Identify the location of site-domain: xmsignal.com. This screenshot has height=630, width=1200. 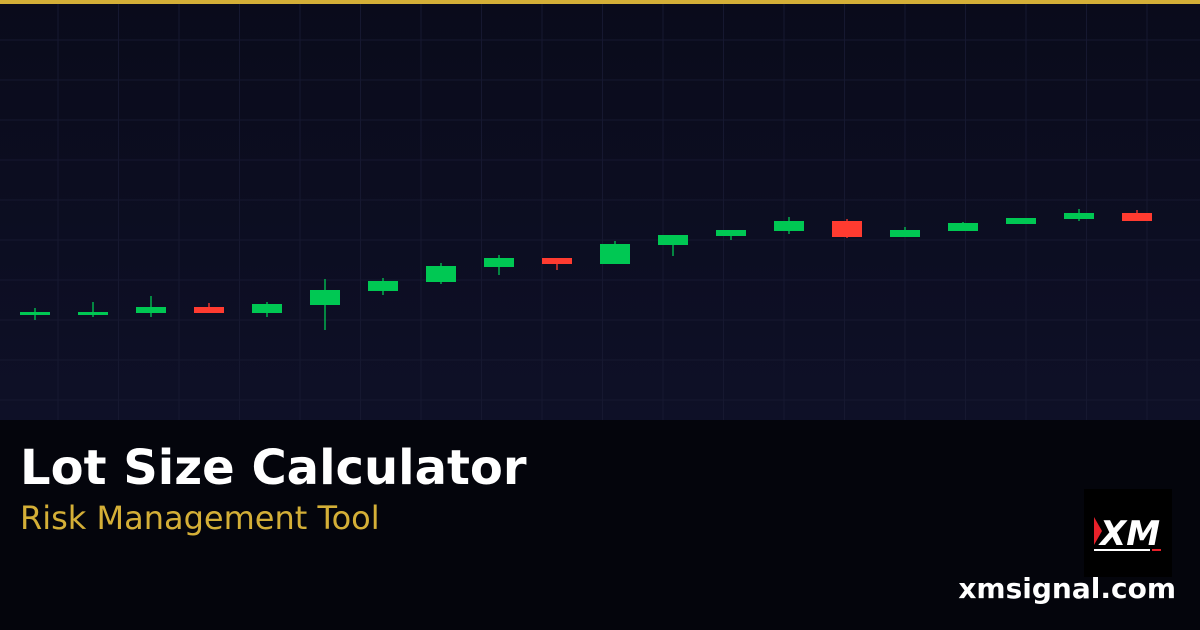
(1067, 588).